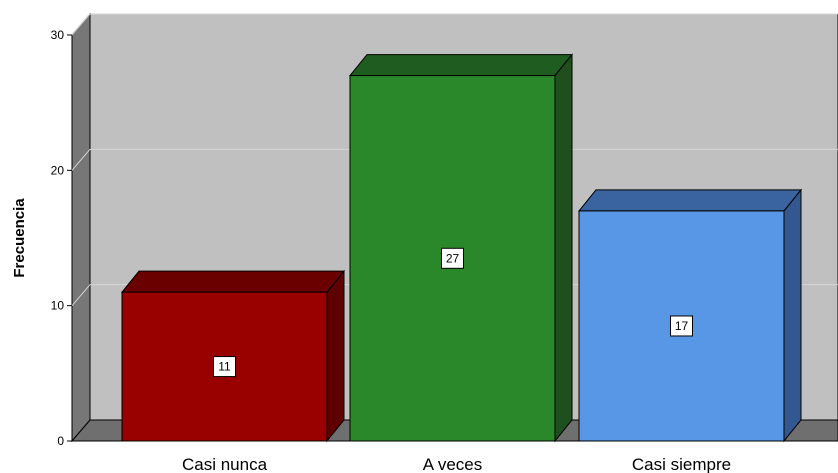 The width and height of the screenshot is (838, 473). What do you see at coordinates (61, 238) in the screenshot?
I see `y-axis: 0 10 20 30` at bounding box center [61, 238].